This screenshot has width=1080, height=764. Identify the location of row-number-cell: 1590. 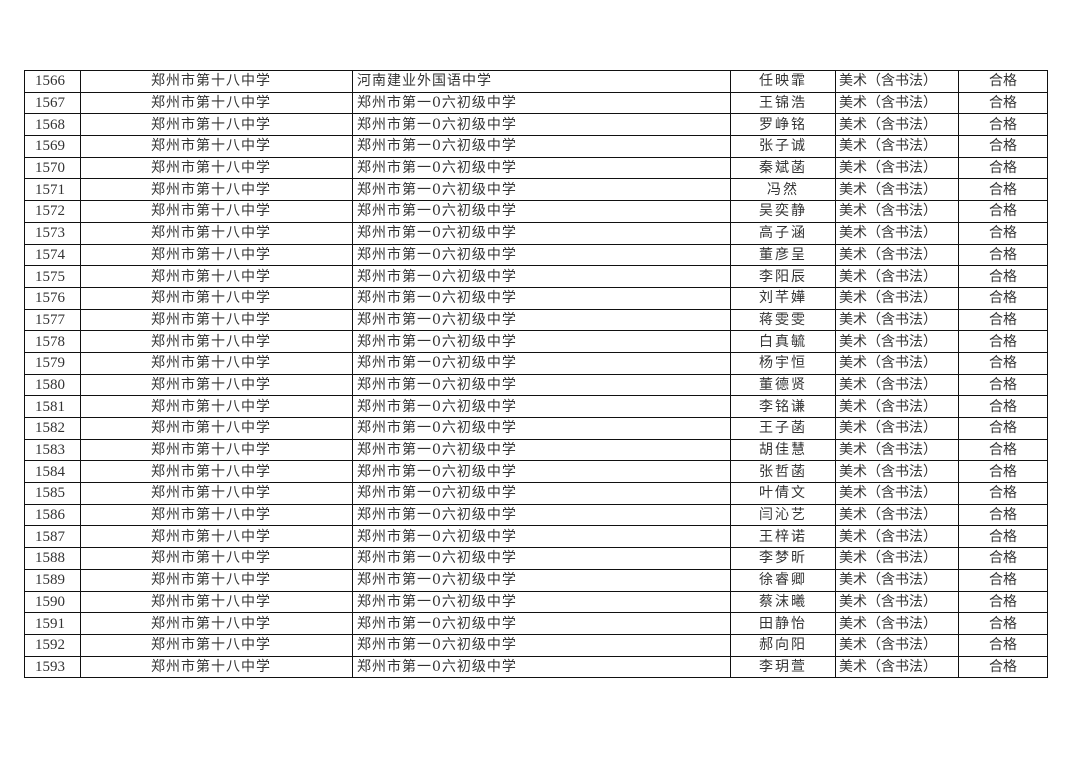
(52, 602).